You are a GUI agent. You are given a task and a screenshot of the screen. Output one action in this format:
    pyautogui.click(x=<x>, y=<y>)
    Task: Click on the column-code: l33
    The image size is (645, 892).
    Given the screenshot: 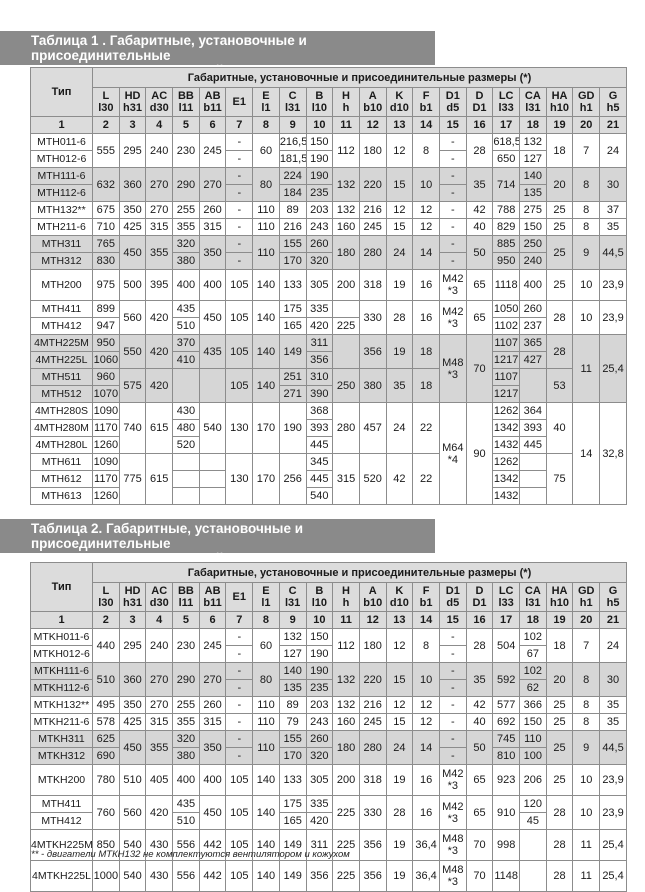 What is the action you would take?
    pyautogui.click(x=506, y=603)
    